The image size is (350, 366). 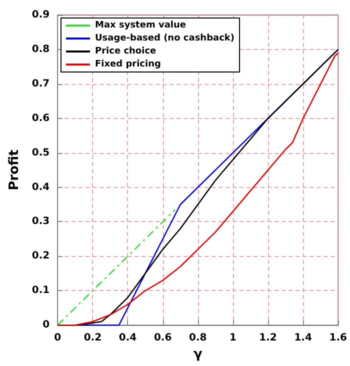 What do you see at coordinates (41, 256) in the screenshot?
I see `y-tick-label: 0.2` at bounding box center [41, 256].